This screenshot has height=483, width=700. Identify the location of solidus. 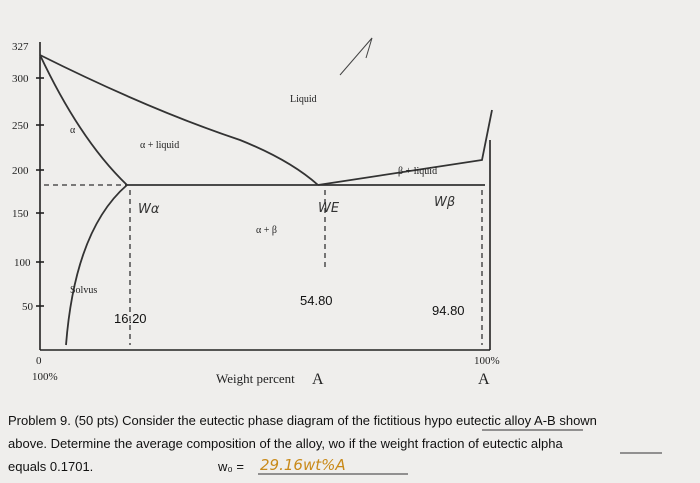
(83, 120).